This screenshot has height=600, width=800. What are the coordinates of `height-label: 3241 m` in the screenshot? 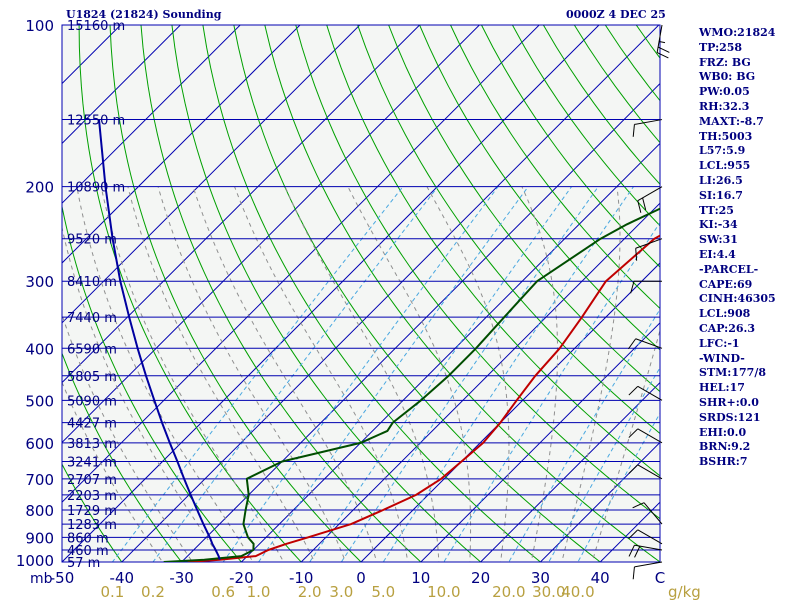 It's located at (92, 463).